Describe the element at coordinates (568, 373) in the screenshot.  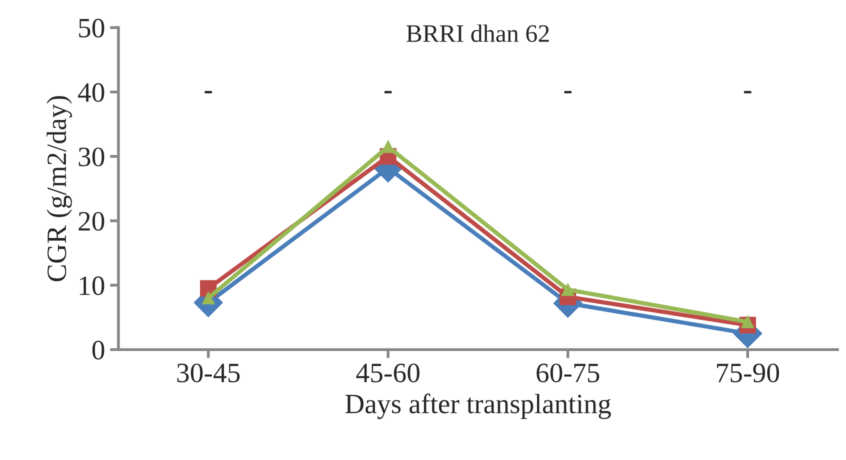
I see `x-tick-label: 60-75` at that location.